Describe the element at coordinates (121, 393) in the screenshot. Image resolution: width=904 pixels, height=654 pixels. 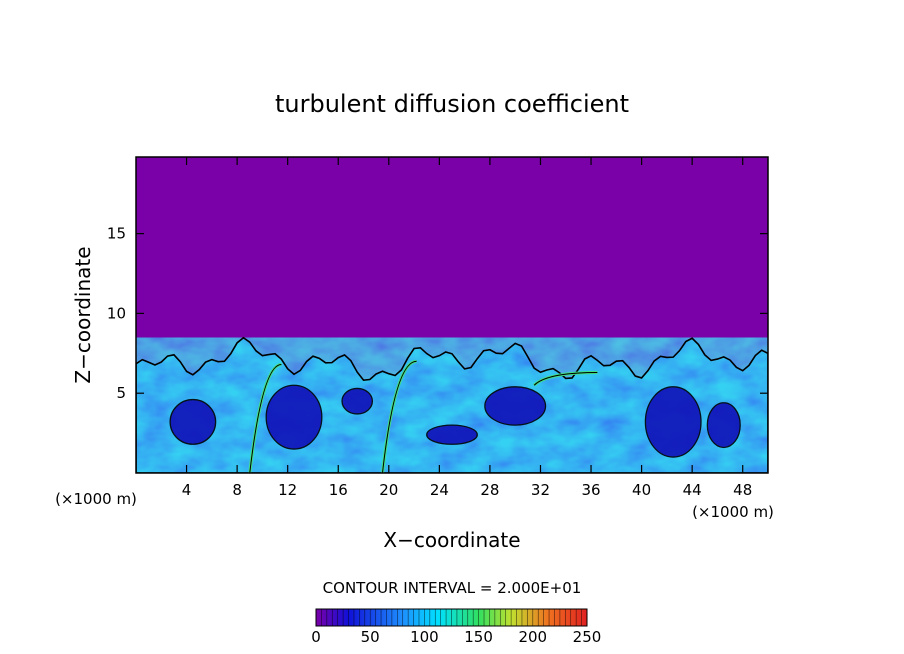
I see `y-tick-label: 5` at that location.